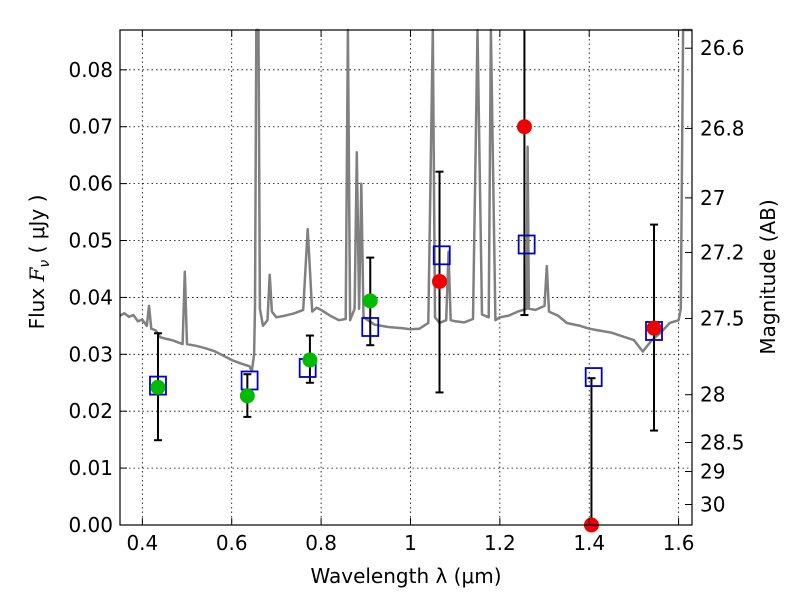 The image size is (800, 600). I want to click on y-tick-label: 0.00, so click(90, 525).